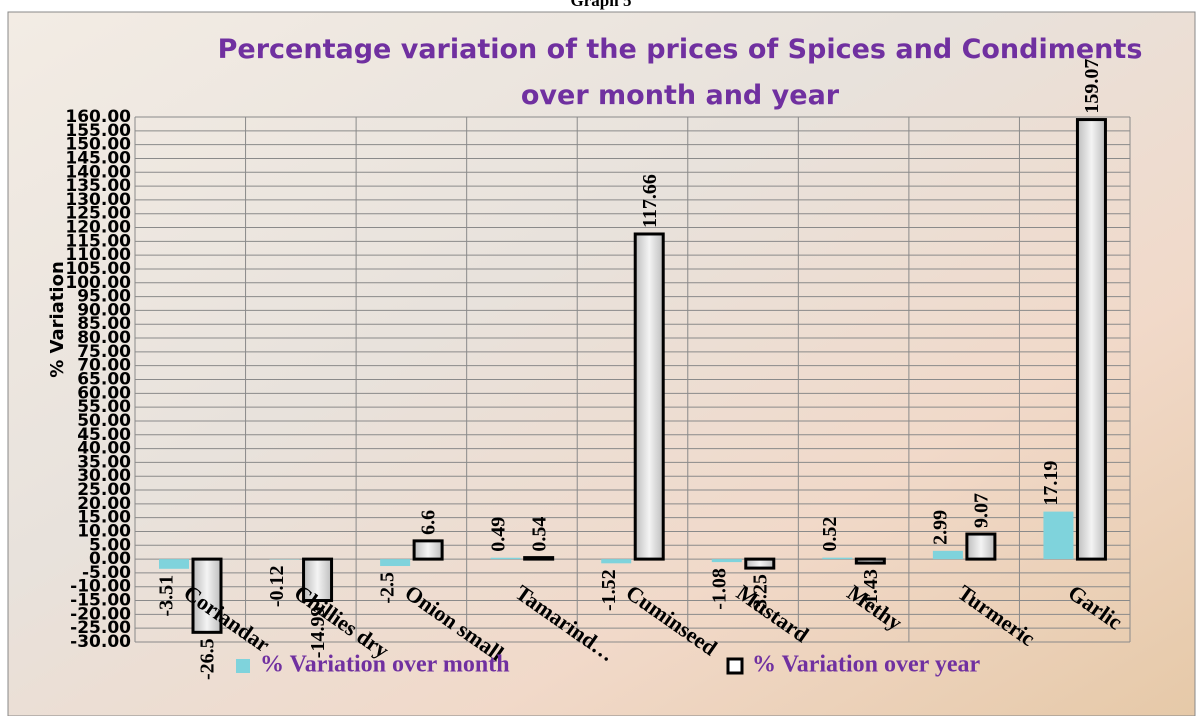 The height and width of the screenshot is (721, 1203). Describe the element at coordinates (981, 510) in the screenshot. I see `data-label: 9.07` at that location.